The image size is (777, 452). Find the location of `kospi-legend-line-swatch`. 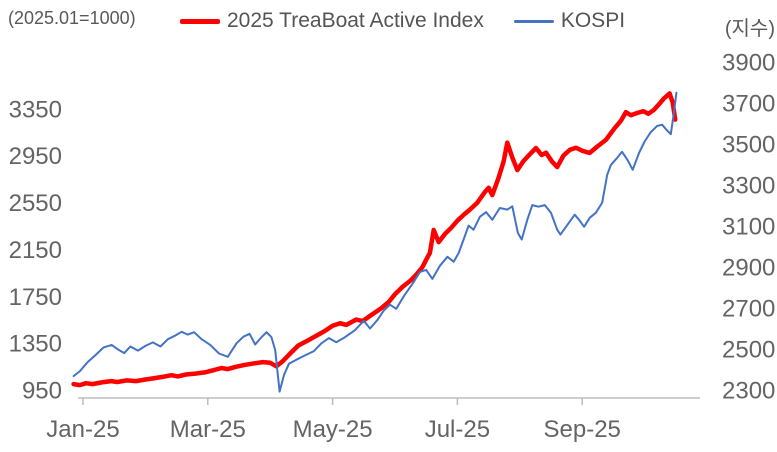

kospi-legend-line-swatch is located at coordinates (533, 21).